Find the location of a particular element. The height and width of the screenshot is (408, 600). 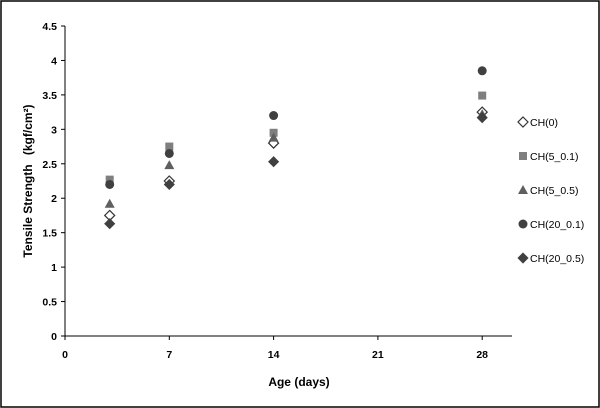

legend-item: CH(0) is located at coordinates (537, 122).